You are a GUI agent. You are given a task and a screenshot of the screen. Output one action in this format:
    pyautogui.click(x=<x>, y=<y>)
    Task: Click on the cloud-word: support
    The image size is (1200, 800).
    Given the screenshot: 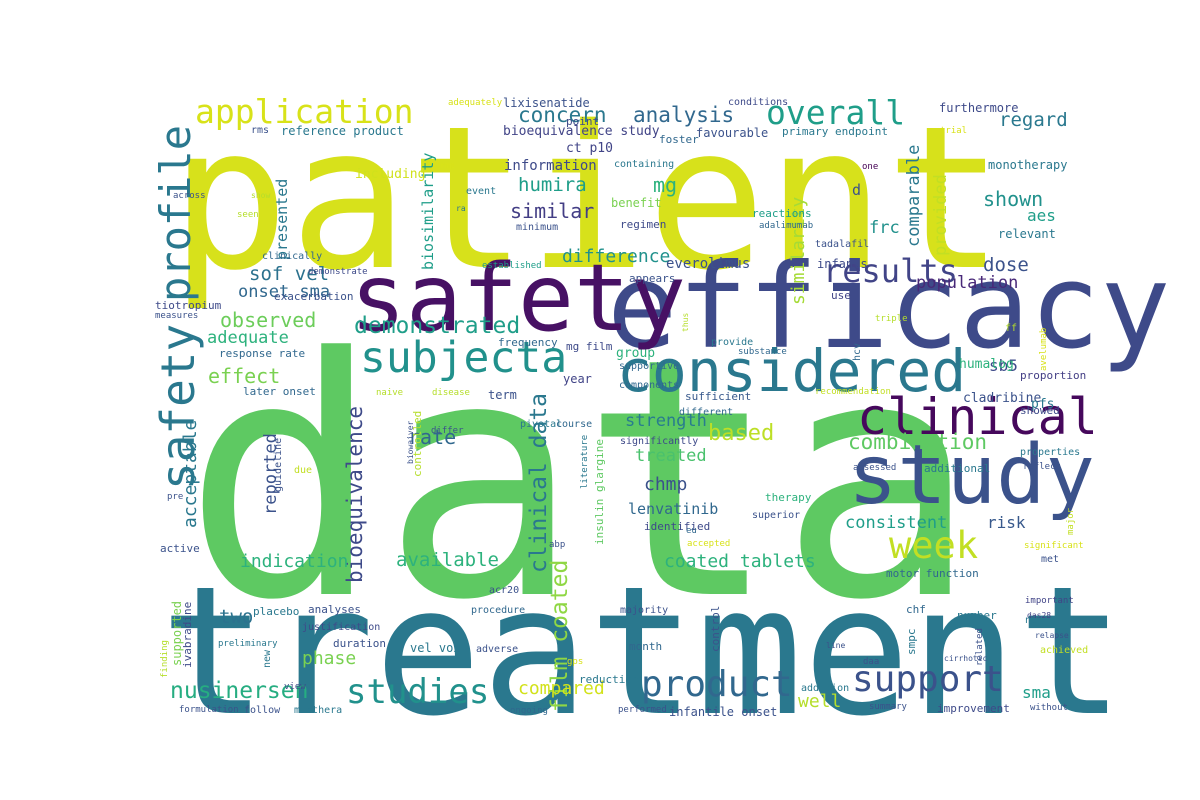 What is the action you would take?
    pyautogui.click(x=928, y=679)
    